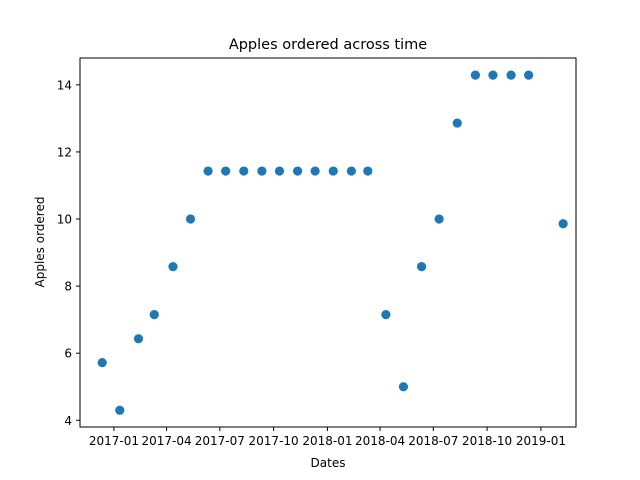 The width and height of the screenshot is (640, 480). What do you see at coordinates (64, 85) in the screenshot?
I see `y-tick-label: 14` at bounding box center [64, 85].